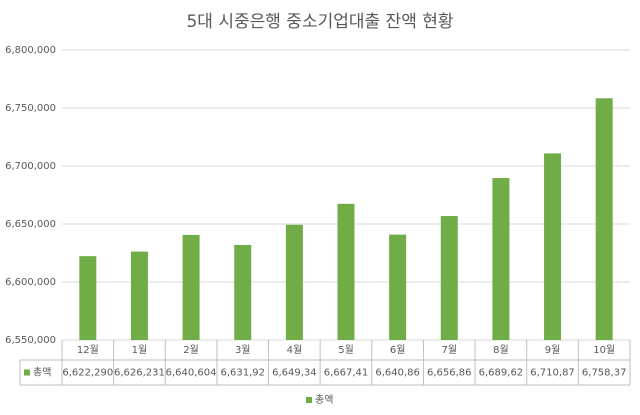 Image resolution: width=640 pixels, height=415 pixels. What do you see at coordinates (604, 373) in the screenshot?
I see `table-value: 6,758,37` at bounding box center [604, 373].